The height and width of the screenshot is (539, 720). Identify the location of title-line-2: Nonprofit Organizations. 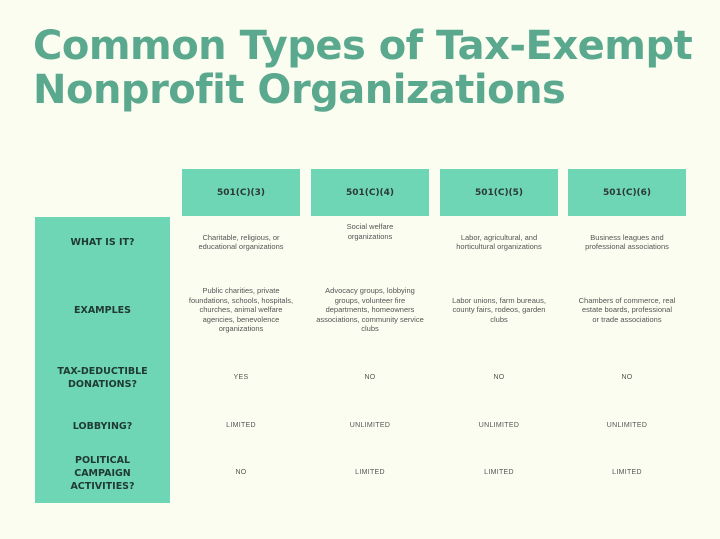
(299, 90).